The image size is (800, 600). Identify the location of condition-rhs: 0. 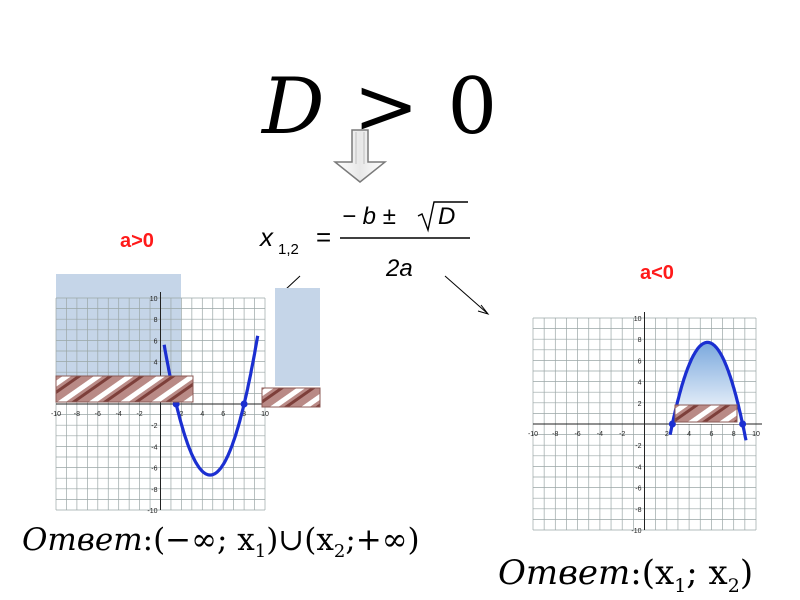
(473, 107).